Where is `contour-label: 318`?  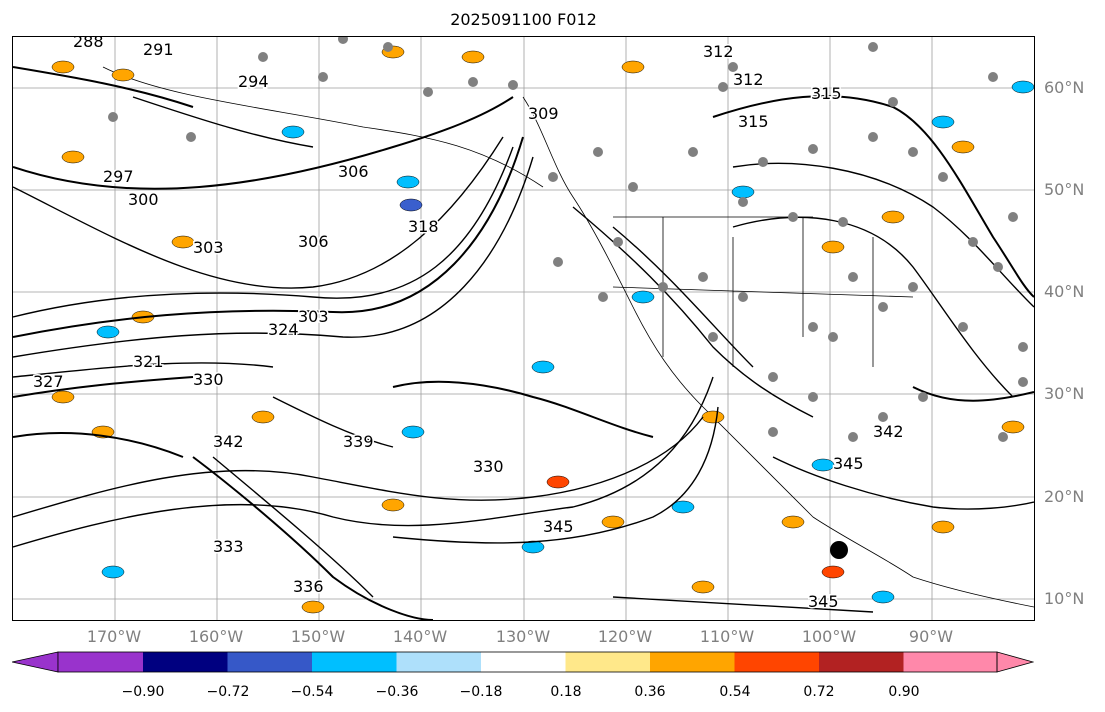 contour-label: 318 is located at coordinates (423, 226).